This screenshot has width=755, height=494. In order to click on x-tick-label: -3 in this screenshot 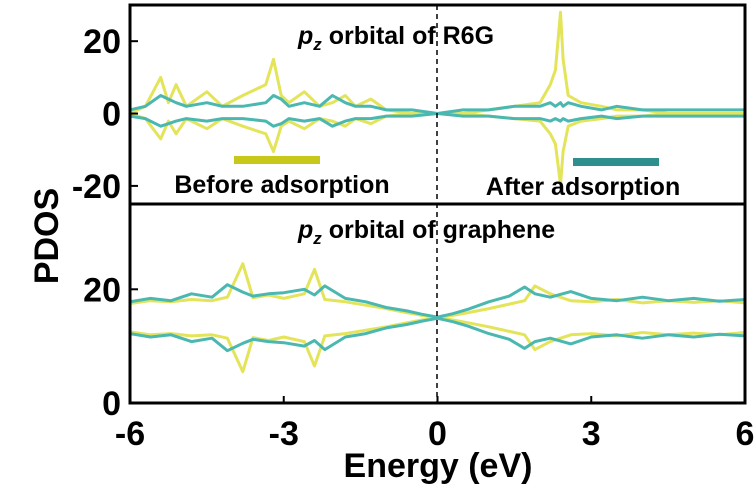, I will do `click(284, 434)`.